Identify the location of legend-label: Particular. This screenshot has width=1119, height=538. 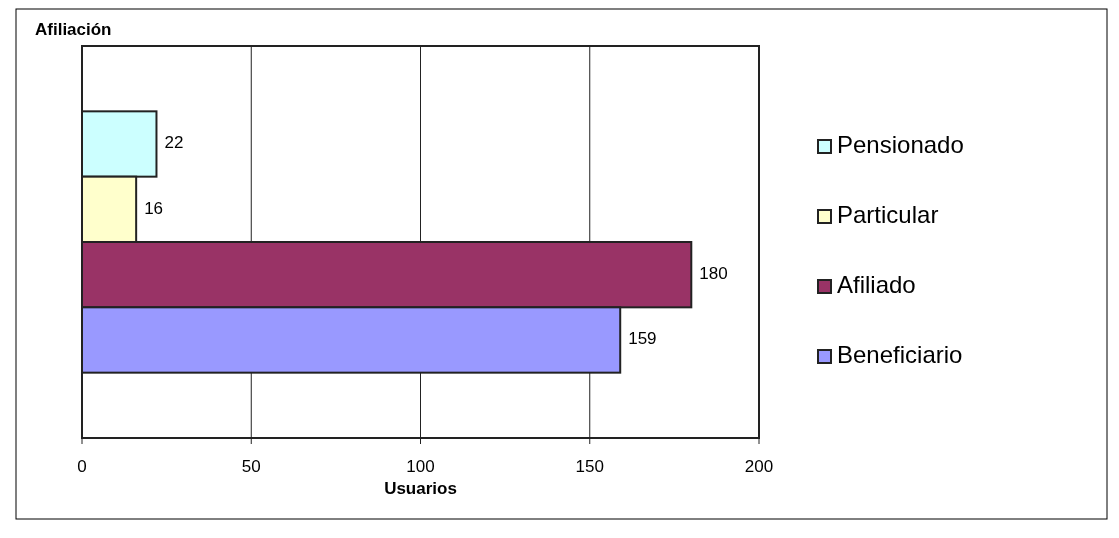
(888, 215).